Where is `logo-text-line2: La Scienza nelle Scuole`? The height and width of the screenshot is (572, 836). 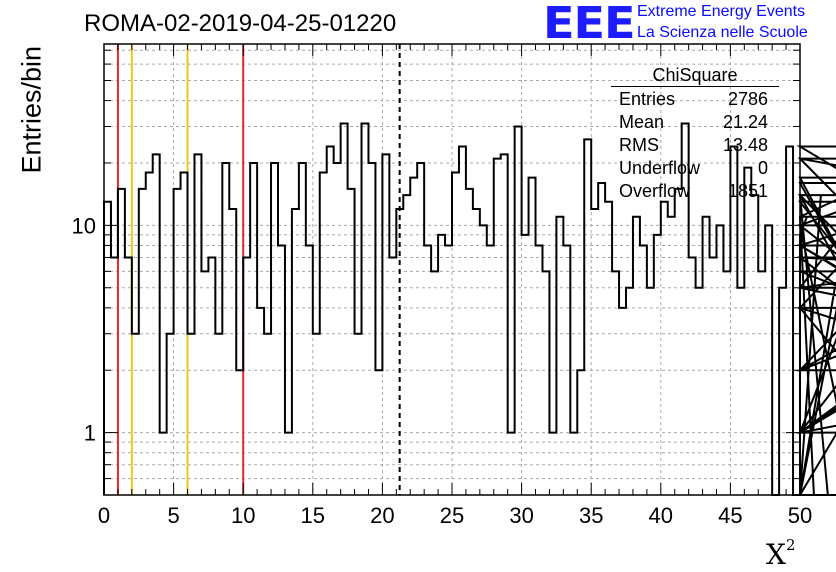
logo-text-line2: La Scienza nelle Scuole is located at coordinates (722, 32).